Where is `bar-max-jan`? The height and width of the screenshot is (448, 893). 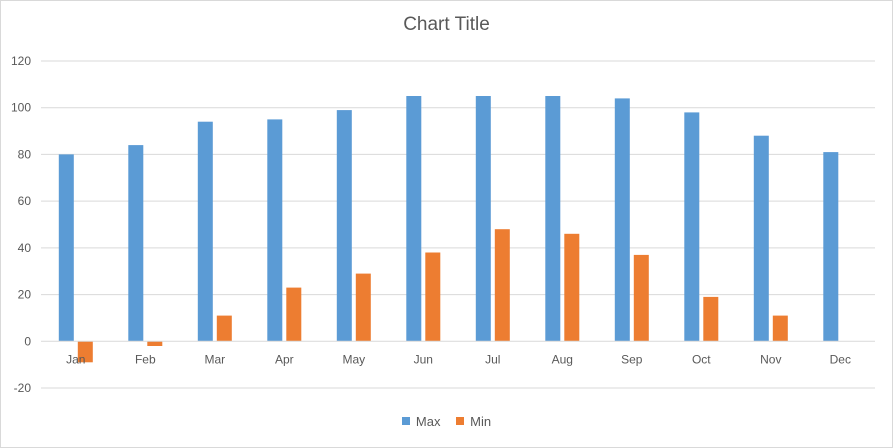 bar-max-jan is located at coordinates (66, 248).